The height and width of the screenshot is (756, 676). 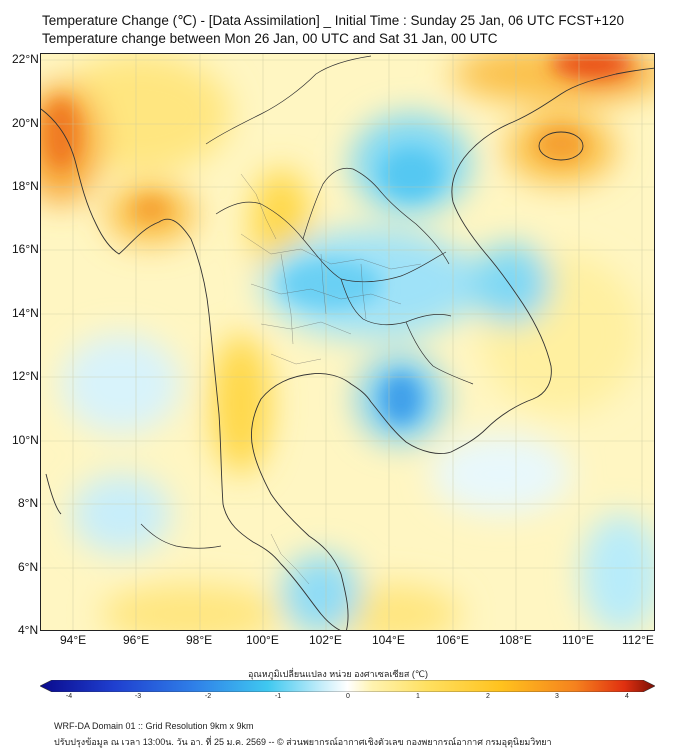 What do you see at coordinates (25, 123) in the screenshot?
I see `lat-label: 20°N` at bounding box center [25, 123].